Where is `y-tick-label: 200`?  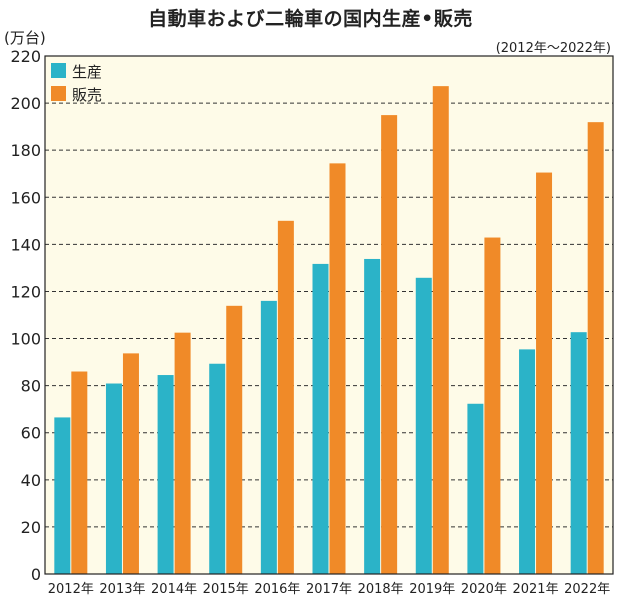 y-tick-label: 200 is located at coordinates (25, 103).